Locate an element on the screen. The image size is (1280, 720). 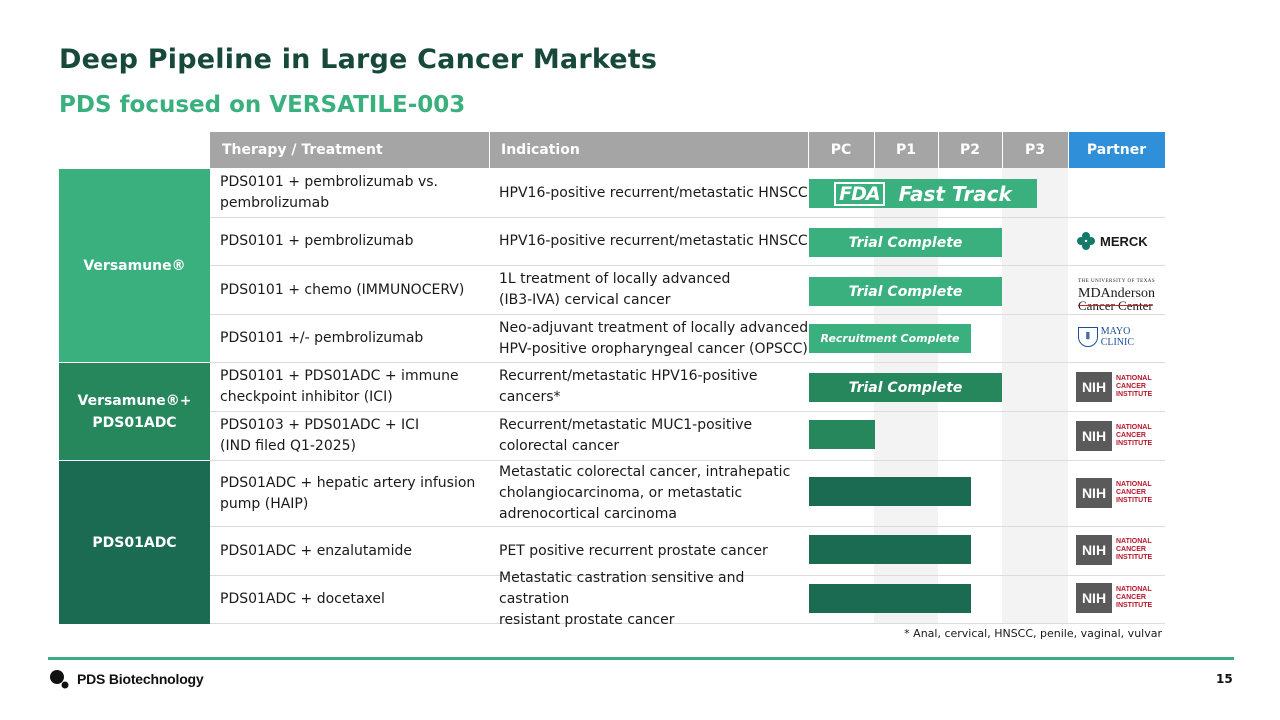
fda-logo-icon: FDA is located at coordinates (859, 193).